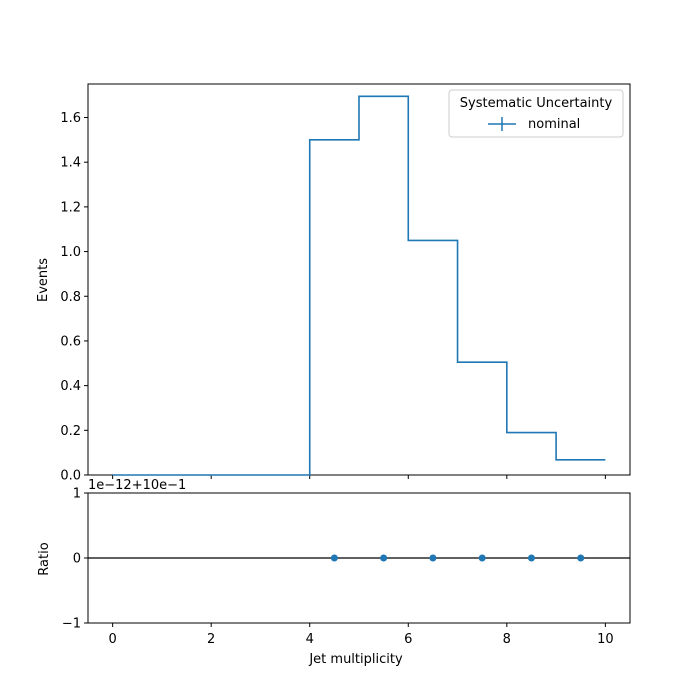 This screenshot has width=700, height=700. I want to click on main-ytick-label: 1.6, so click(70, 118).